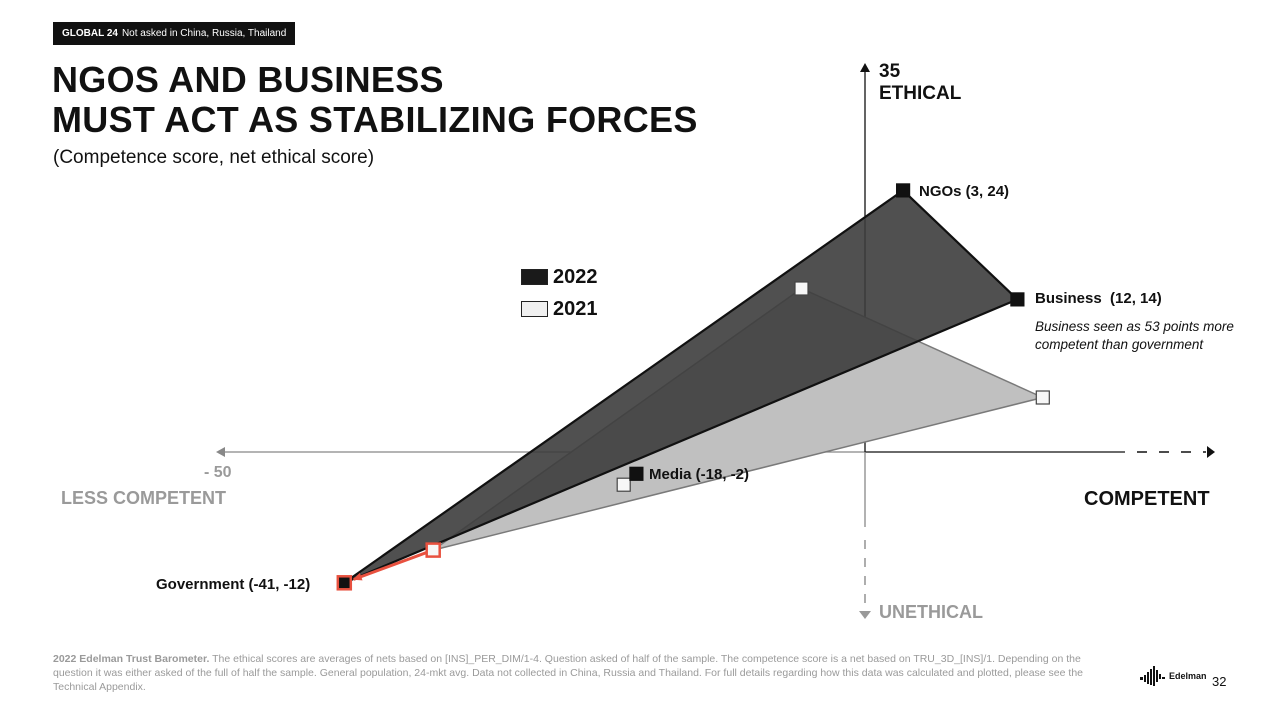  Describe the element at coordinates (890, 71) in the screenshot. I see `y-axis-max-label: 35` at that location.